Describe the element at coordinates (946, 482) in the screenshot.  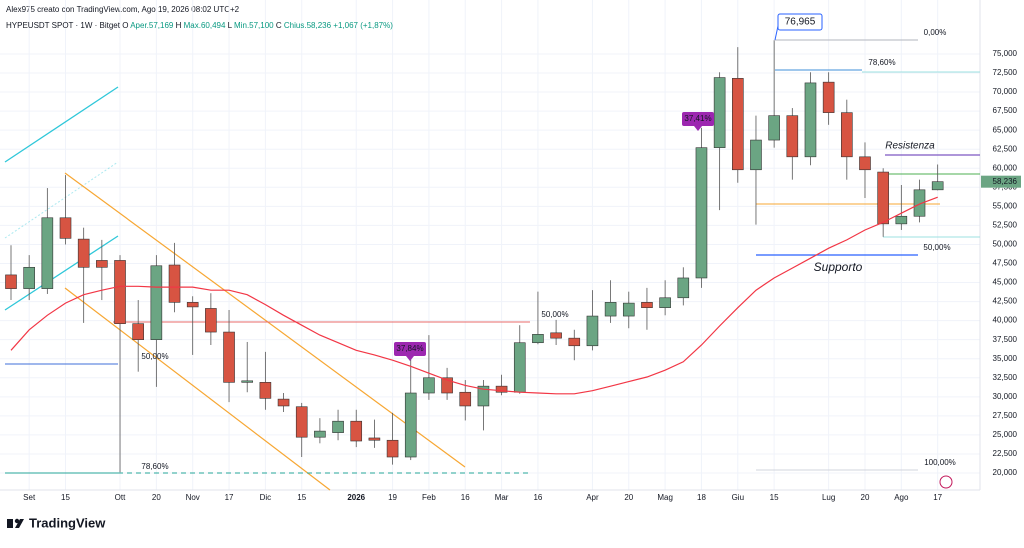
I see `event-icon` at that location.